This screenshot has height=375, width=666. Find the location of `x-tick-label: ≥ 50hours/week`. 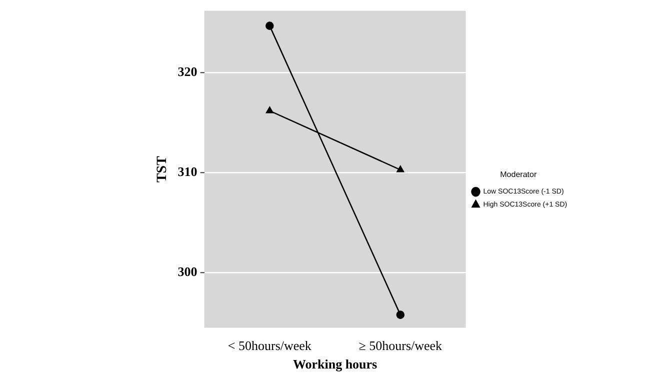

x-tick-label: ≥ 50hours/week is located at coordinates (400, 346).